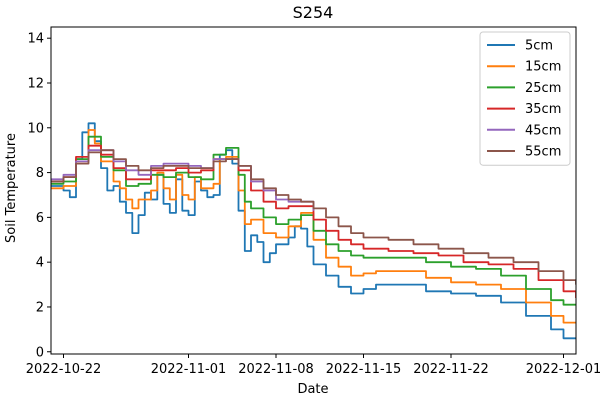  Describe the element at coordinates (35, 39) in the screenshot. I see `y-tick-label: 14` at that location.